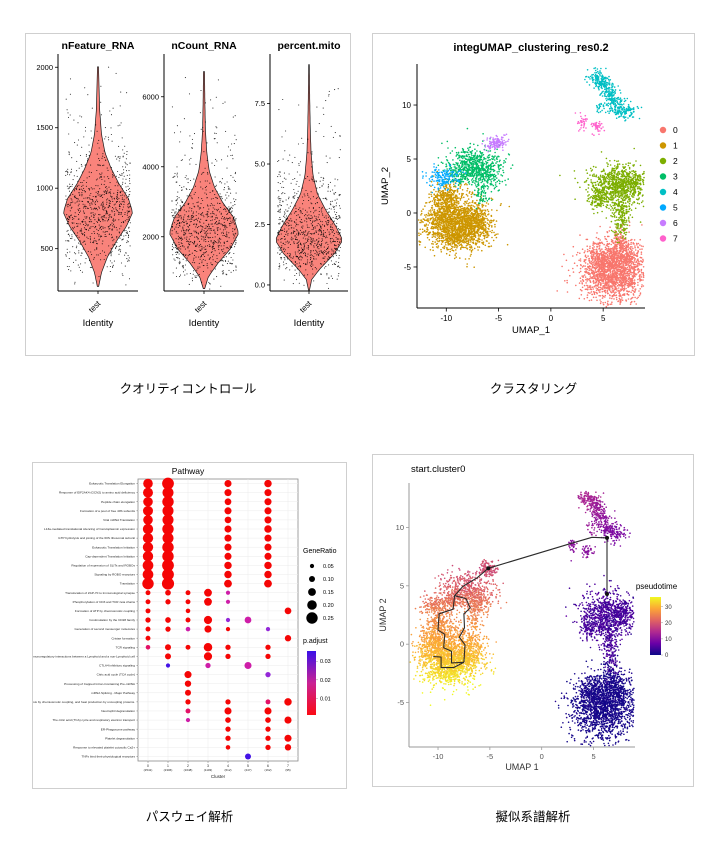  I want to click on svg-text: nCount_RNA, so click(204, 46).